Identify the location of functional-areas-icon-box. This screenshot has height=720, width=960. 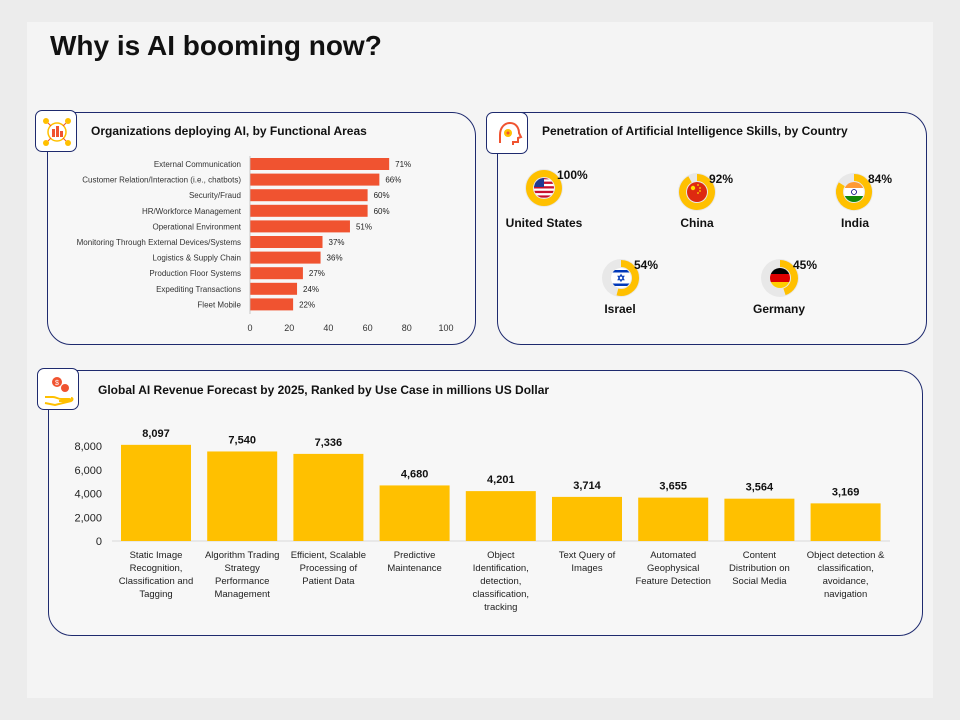
(56, 131).